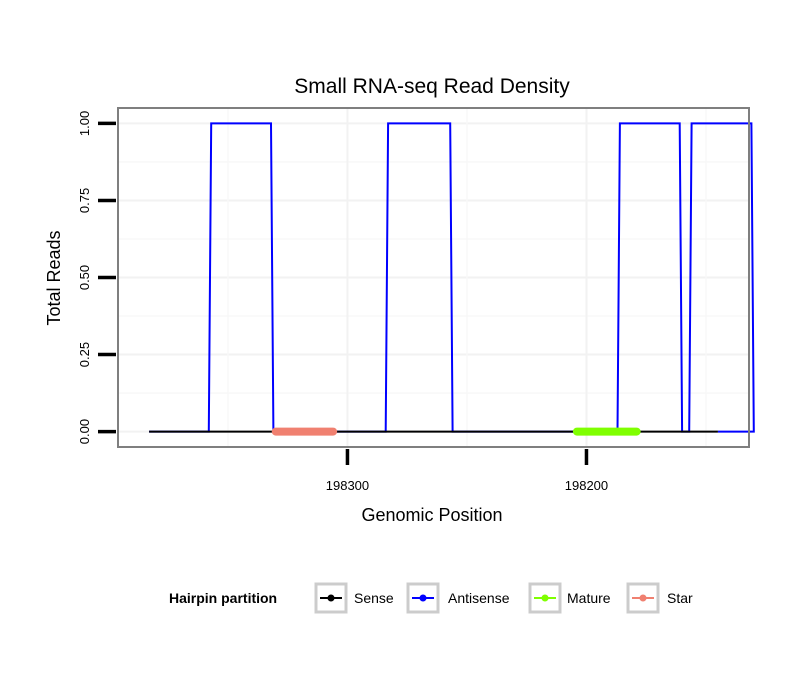  Describe the element at coordinates (223, 598) in the screenshot. I see `legend-title: Hairpin partition` at that location.